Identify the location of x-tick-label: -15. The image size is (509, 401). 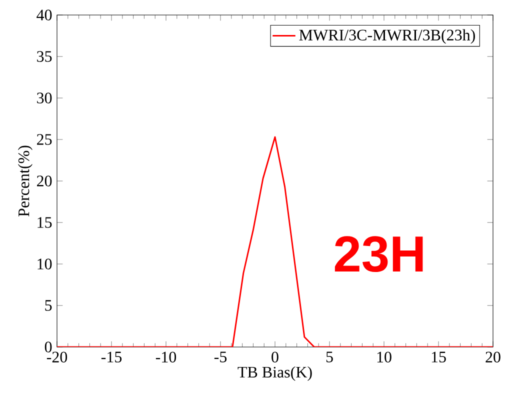
(111, 357).